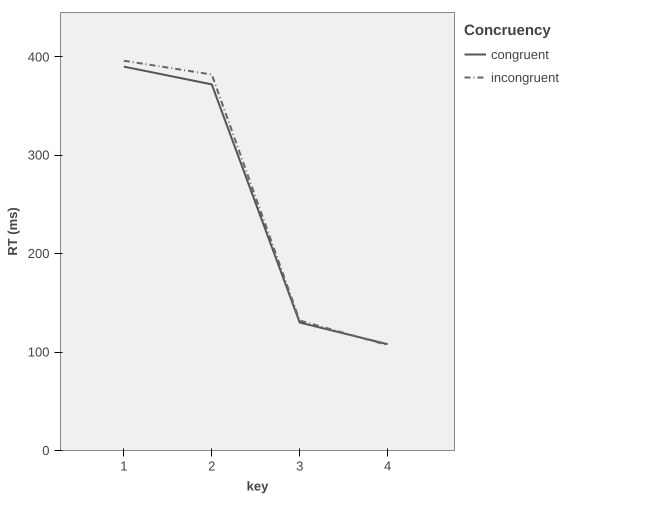 The width and height of the screenshot is (647, 524). I want to click on x-tick-label: 2, so click(212, 466).